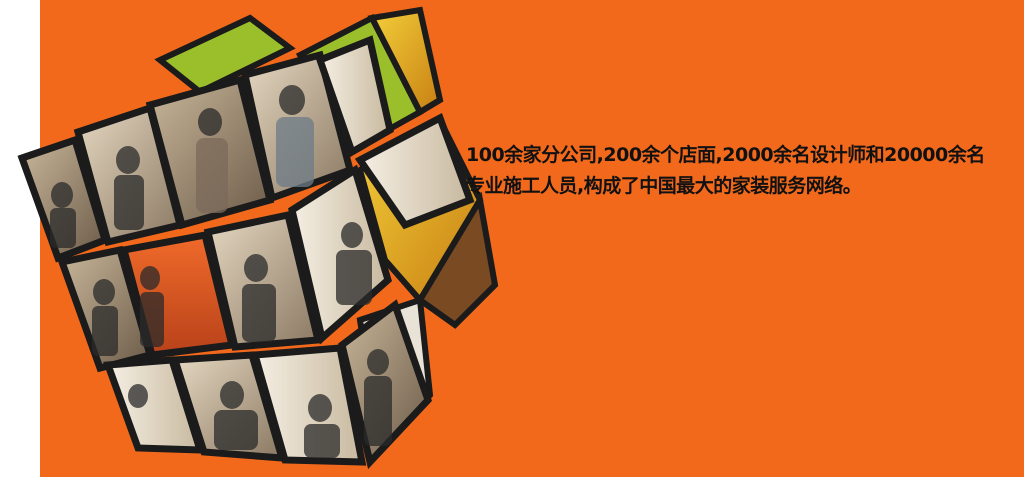 Image resolution: width=1024 pixels, height=477 pixels. Describe the element at coordinates (725, 155) in the screenshot. I see `slogan-line-1: 100余家分公司,200余个店面,2000余名设计师和20000余名` at that location.